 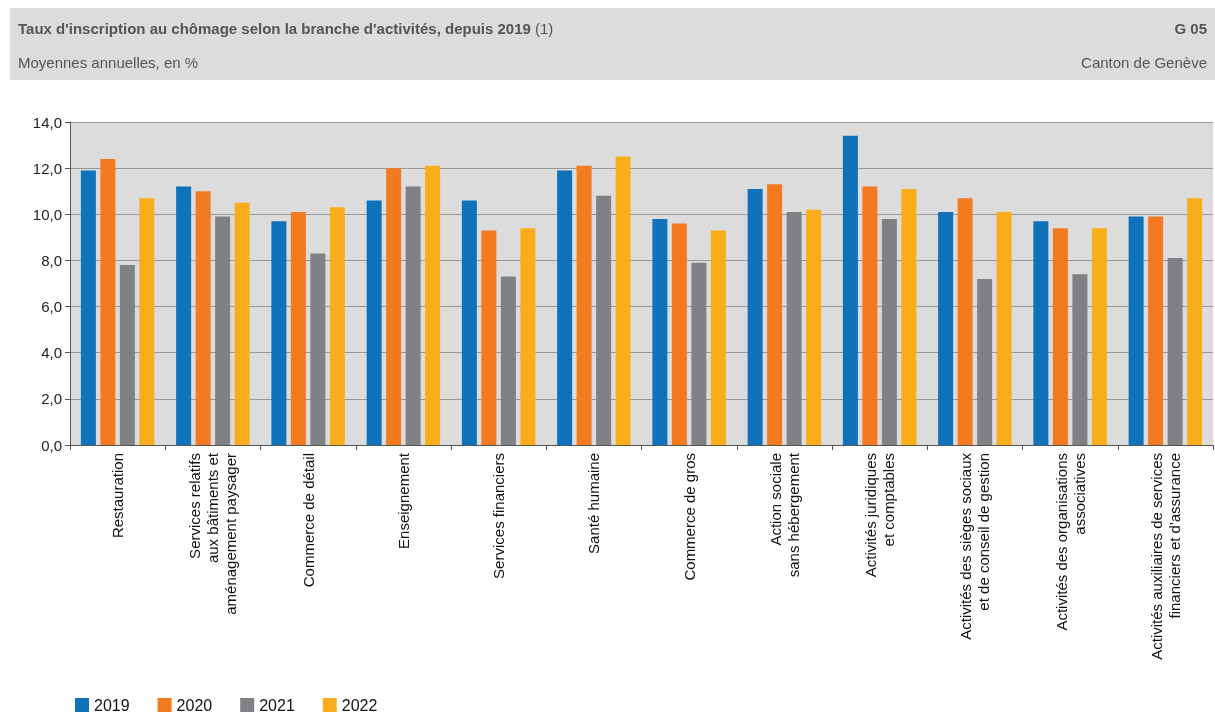 I want to click on x-tick-label: Restauration, so click(x=118, y=496).